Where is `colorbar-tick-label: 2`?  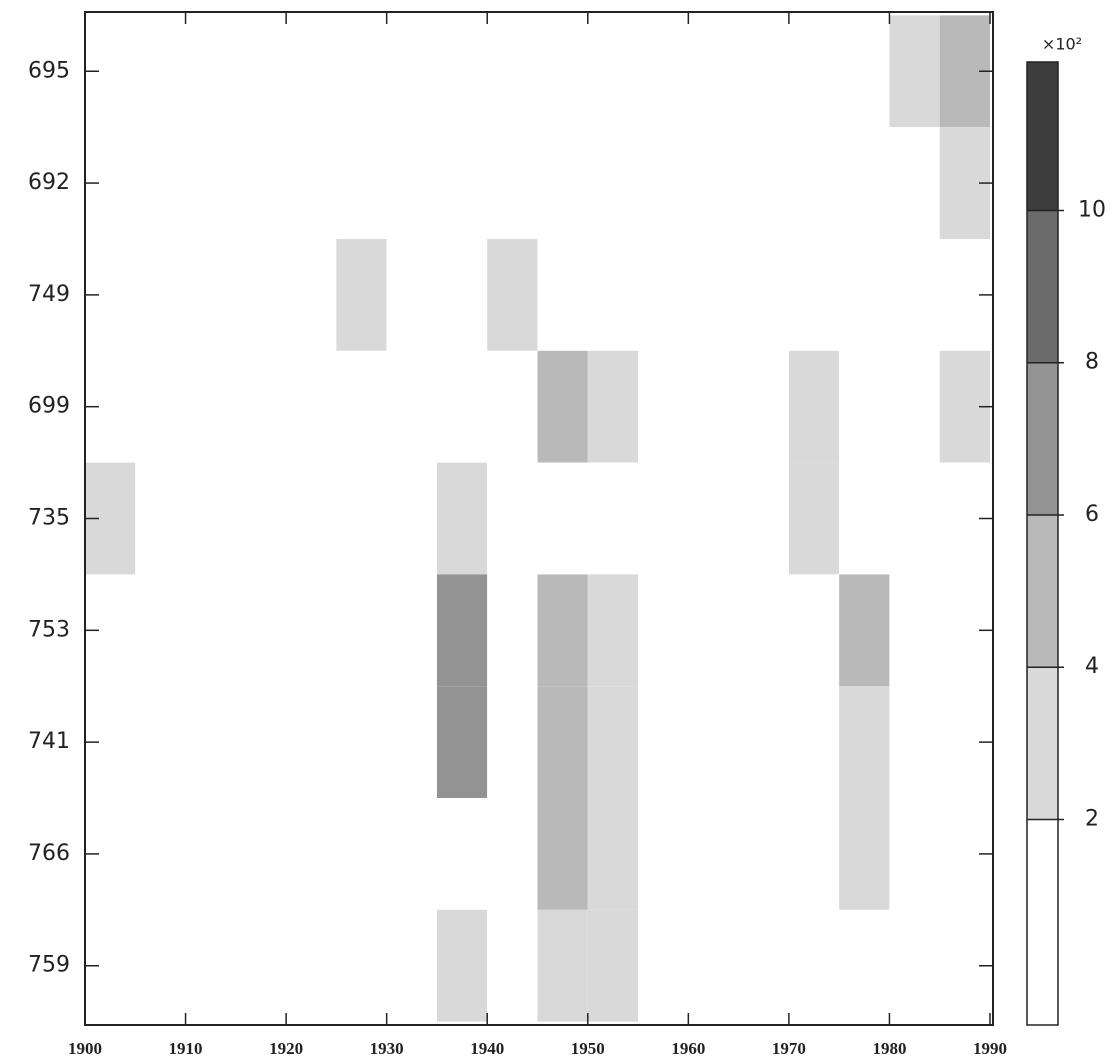
colorbar-tick-label: 2 is located at coordinates (1092, 818).